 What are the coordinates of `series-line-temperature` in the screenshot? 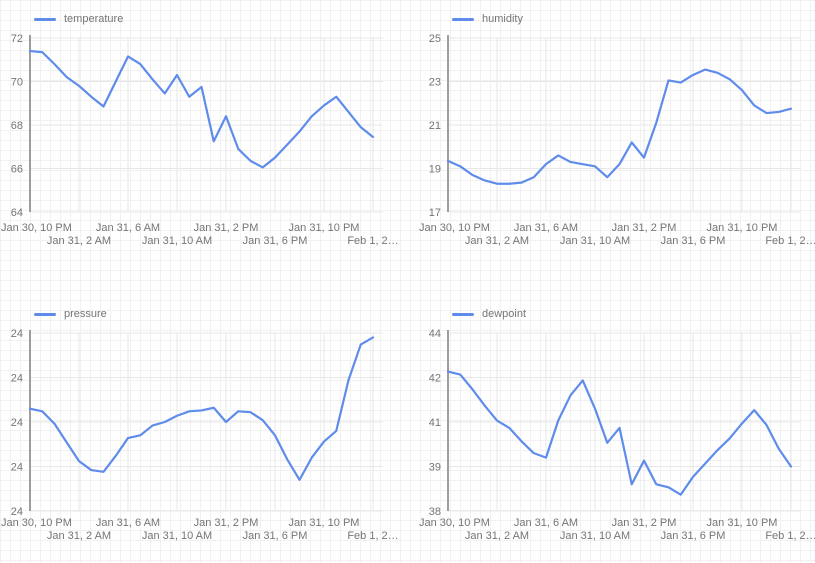 It's located at (201, 109).